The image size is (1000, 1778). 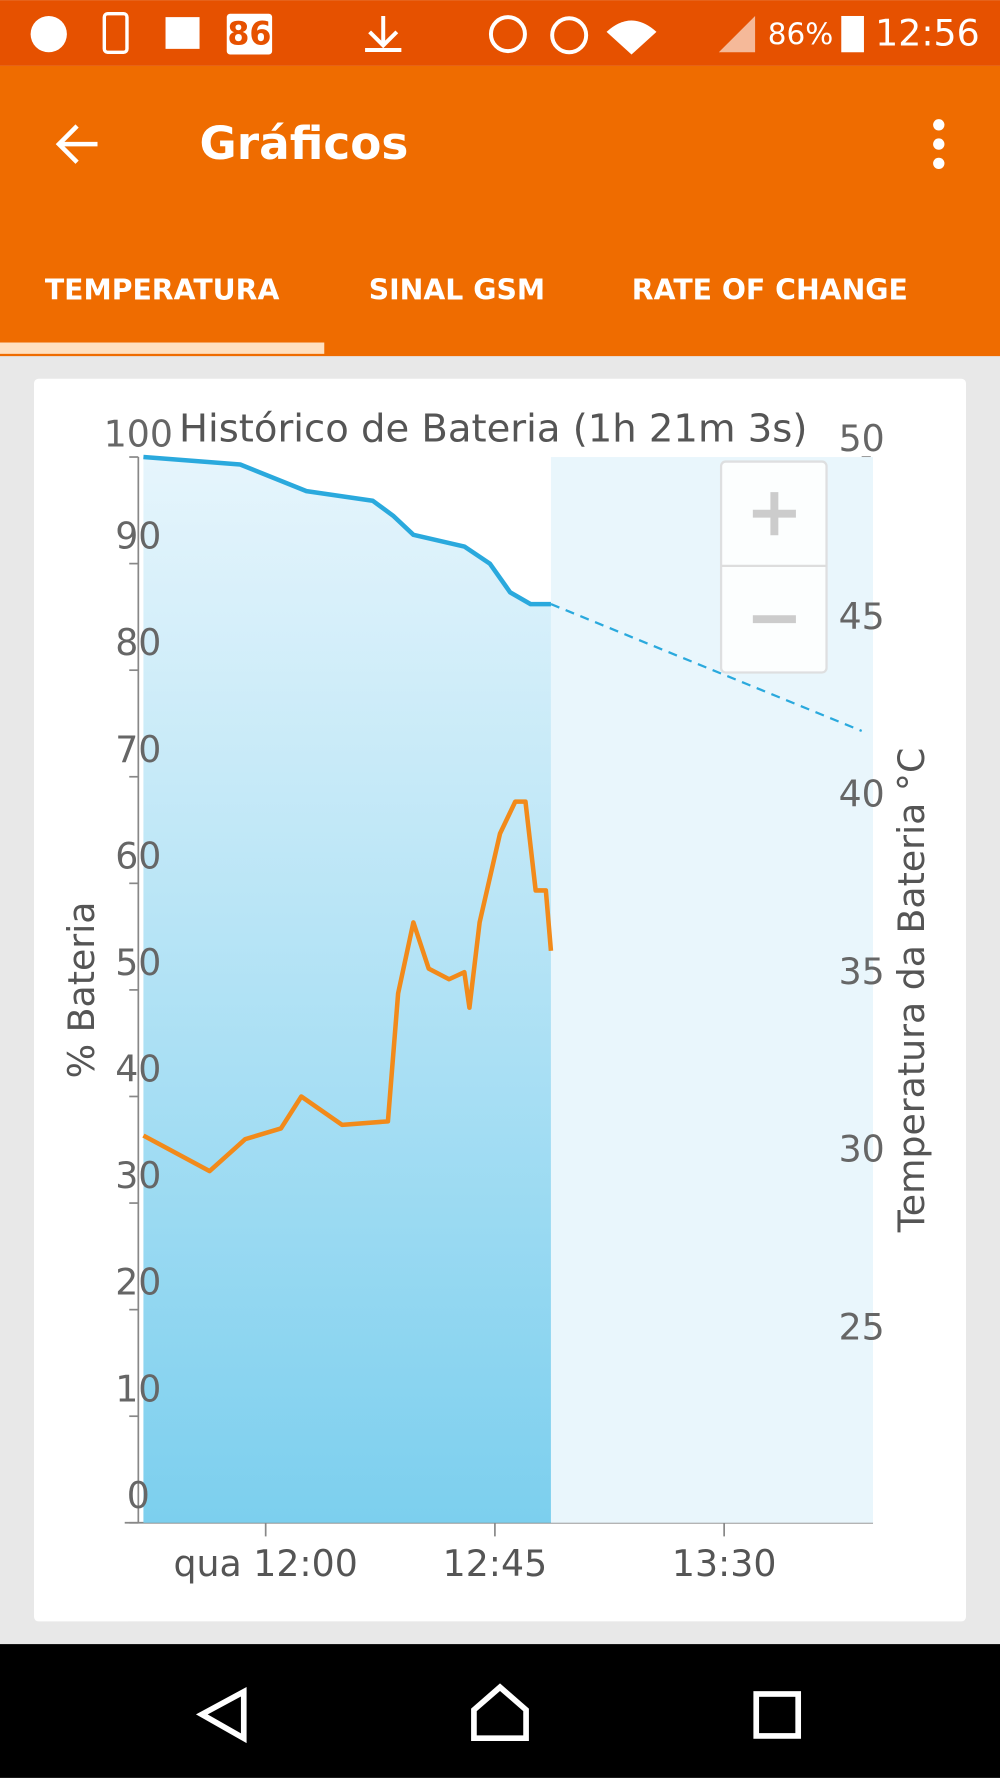 I want to click on nav-home, so click(x=500, y=1712).